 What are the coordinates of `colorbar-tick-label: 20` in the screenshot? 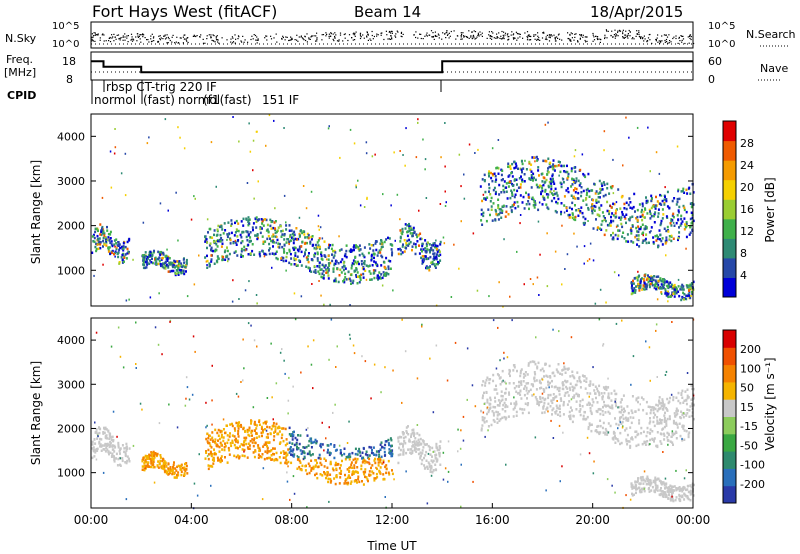 It's located at (747, 187).